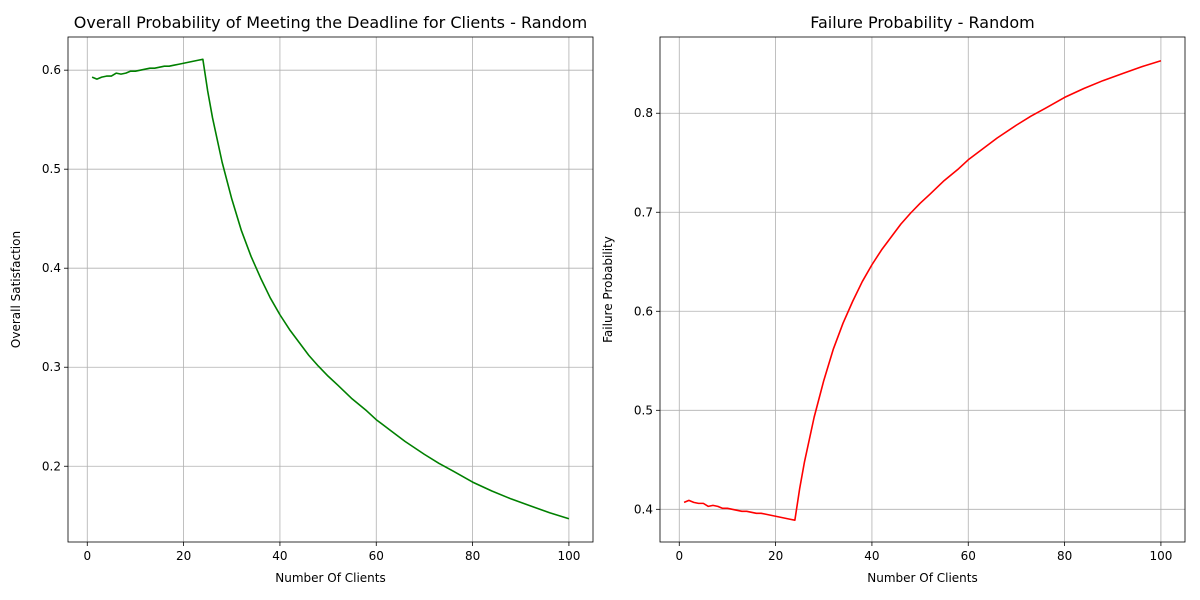 Image resolution: width=1200 pixels, height=600 pixels. I want to click on y-tick-label: 0.2, so click(51, 466).